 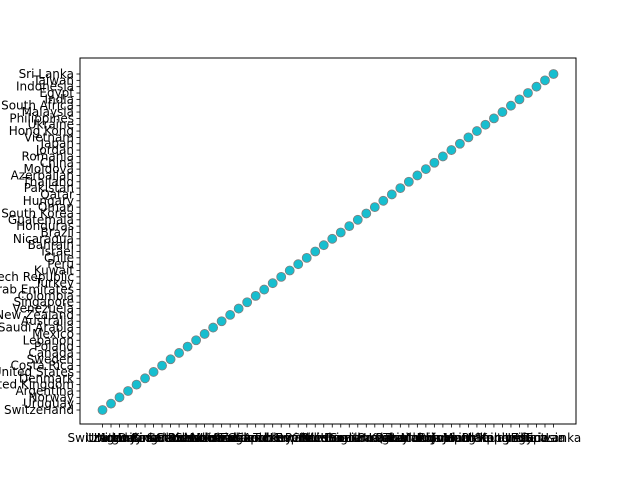 I want to click on y-tick-label: Lebanon, so click(x=48, y=340).